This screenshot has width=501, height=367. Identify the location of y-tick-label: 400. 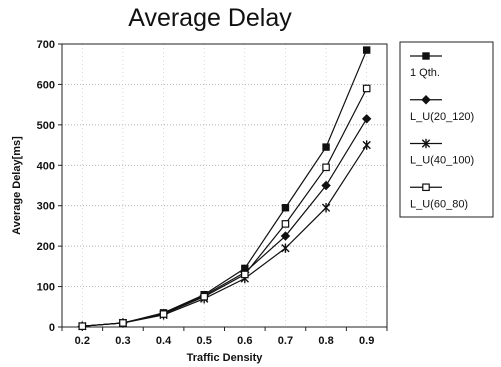
(46, 166).